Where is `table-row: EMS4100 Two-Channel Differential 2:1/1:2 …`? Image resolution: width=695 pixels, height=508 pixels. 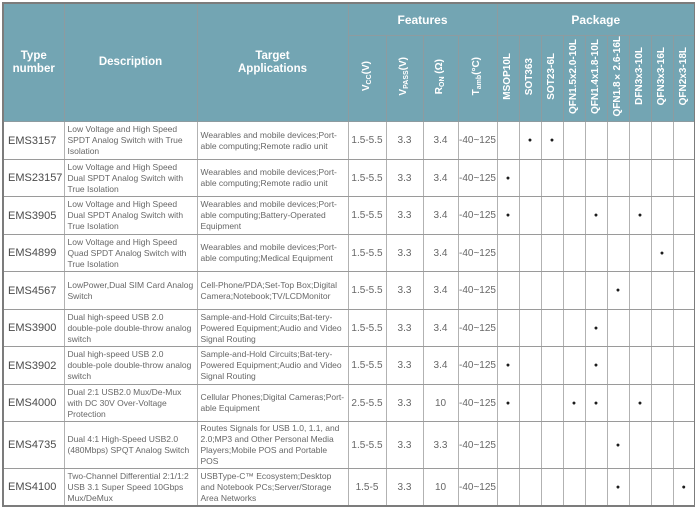 table-row: EMS4100 Two-Channel Differential 2:1/1:2 … is located at coordinates (348, 487).